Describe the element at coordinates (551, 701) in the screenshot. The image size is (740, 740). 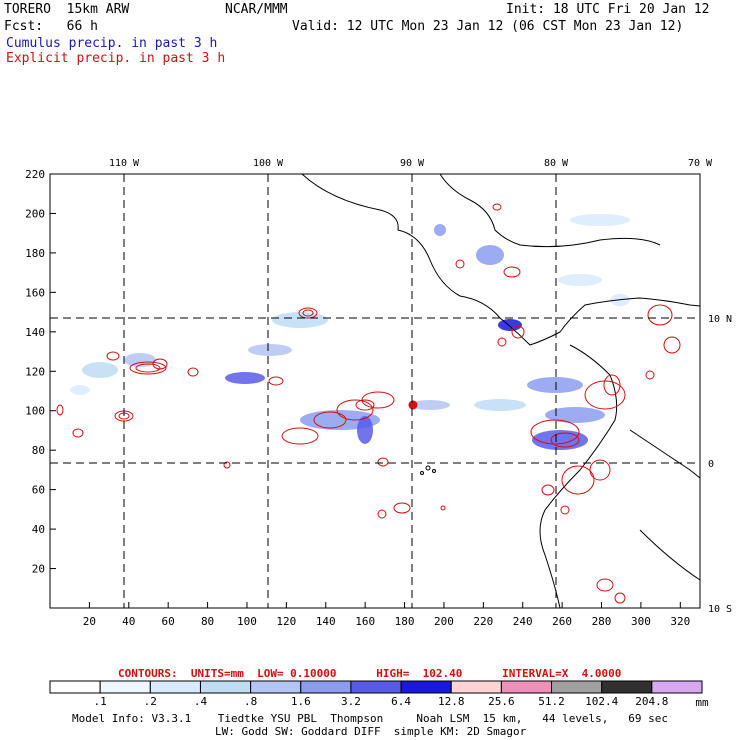
I see `colorbar-label: 51.2` at that location.